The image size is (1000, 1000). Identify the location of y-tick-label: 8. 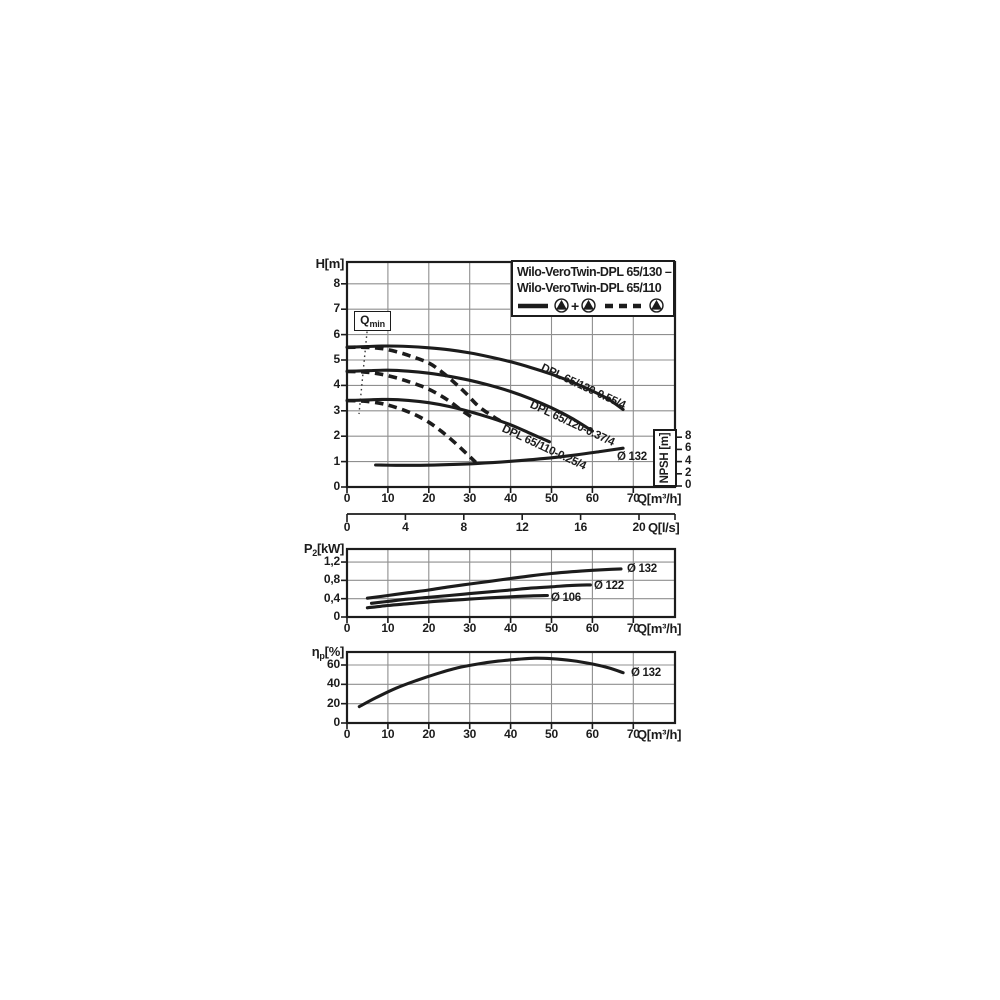
(337, 282).